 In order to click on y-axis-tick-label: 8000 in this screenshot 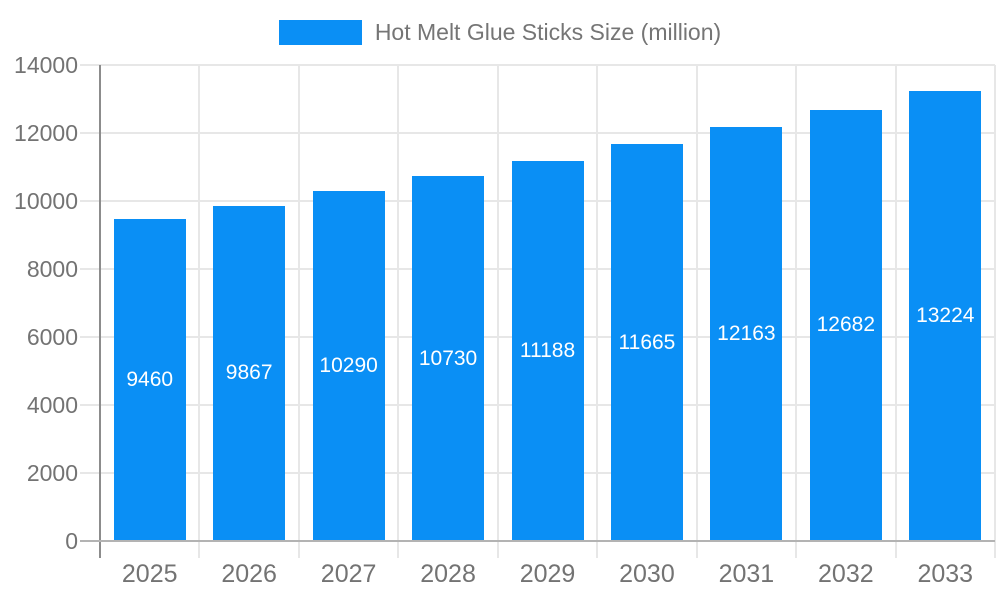, I will do `click(52, 269)`.